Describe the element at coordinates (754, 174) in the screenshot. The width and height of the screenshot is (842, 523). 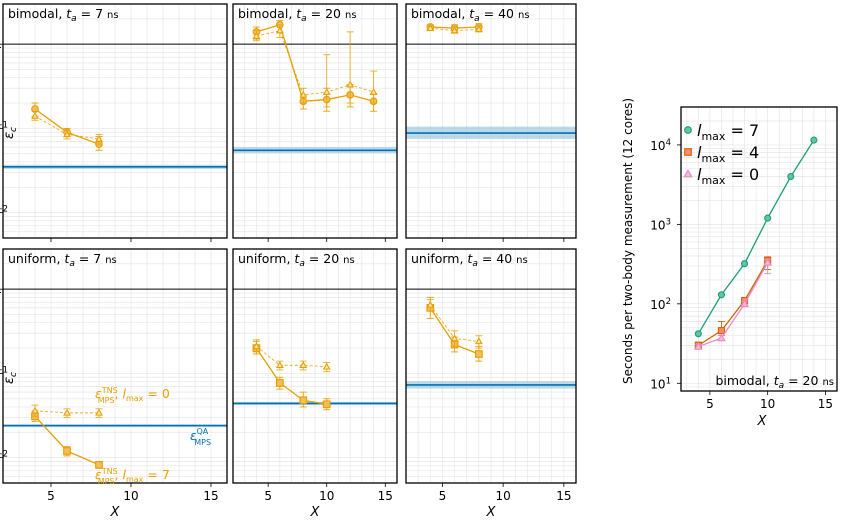
I see `l-value: 0` at that location.